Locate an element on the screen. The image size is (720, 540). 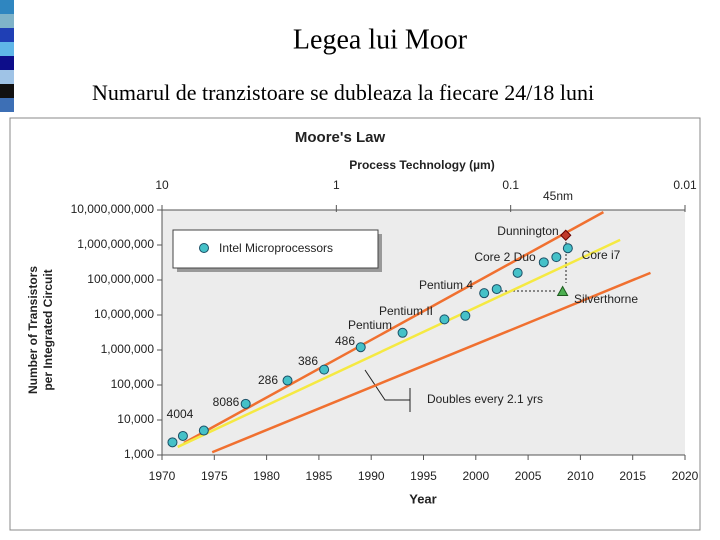
x-tick-label: 1995 is located at coordinates (423, 476).